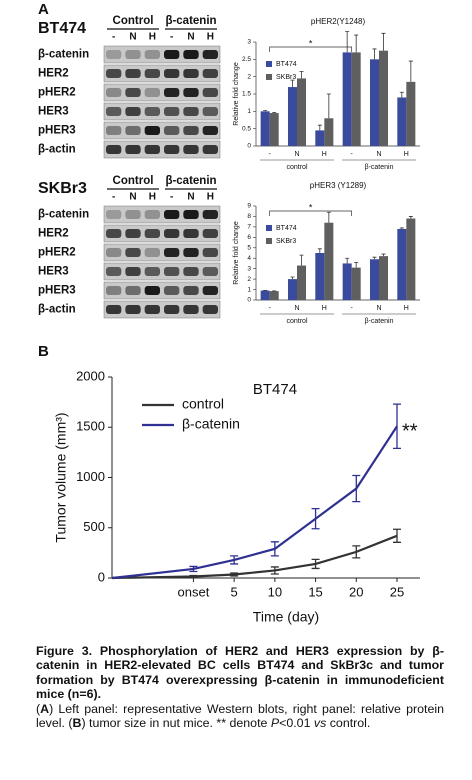  I want to click on caption-text: P, so click(275, 723).